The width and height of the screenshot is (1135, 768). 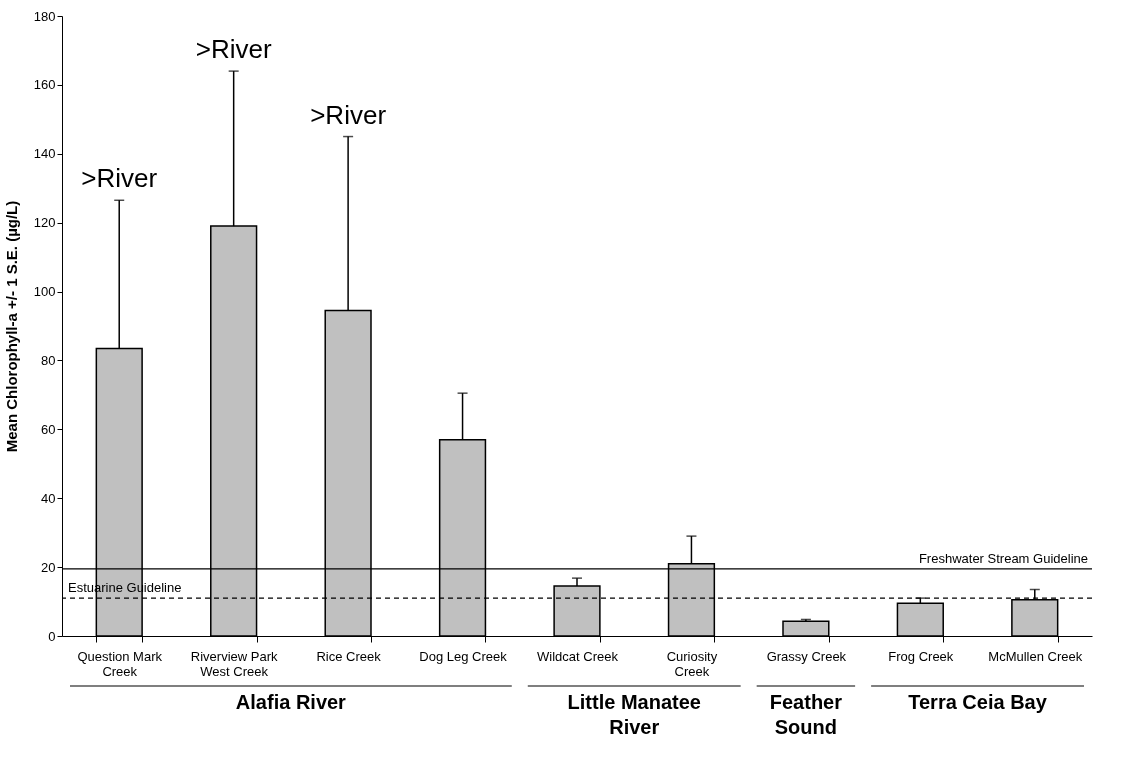 I want to click on x-tick-label: McMullen Creek, so click(x=1035, y=656).